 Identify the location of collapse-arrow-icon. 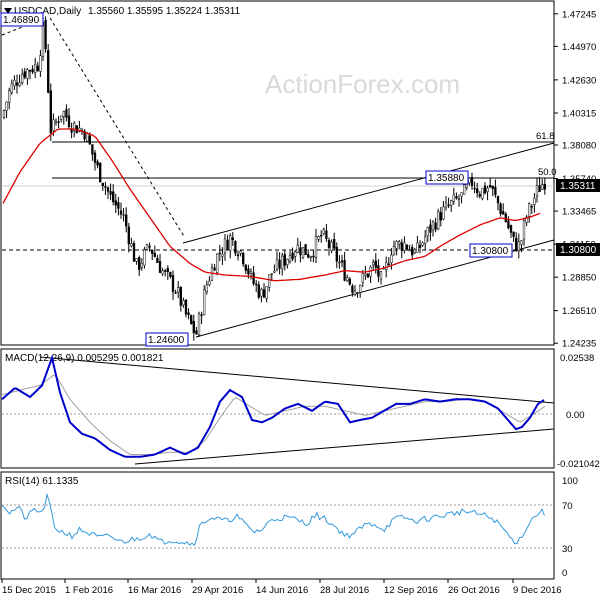
(8, 11).